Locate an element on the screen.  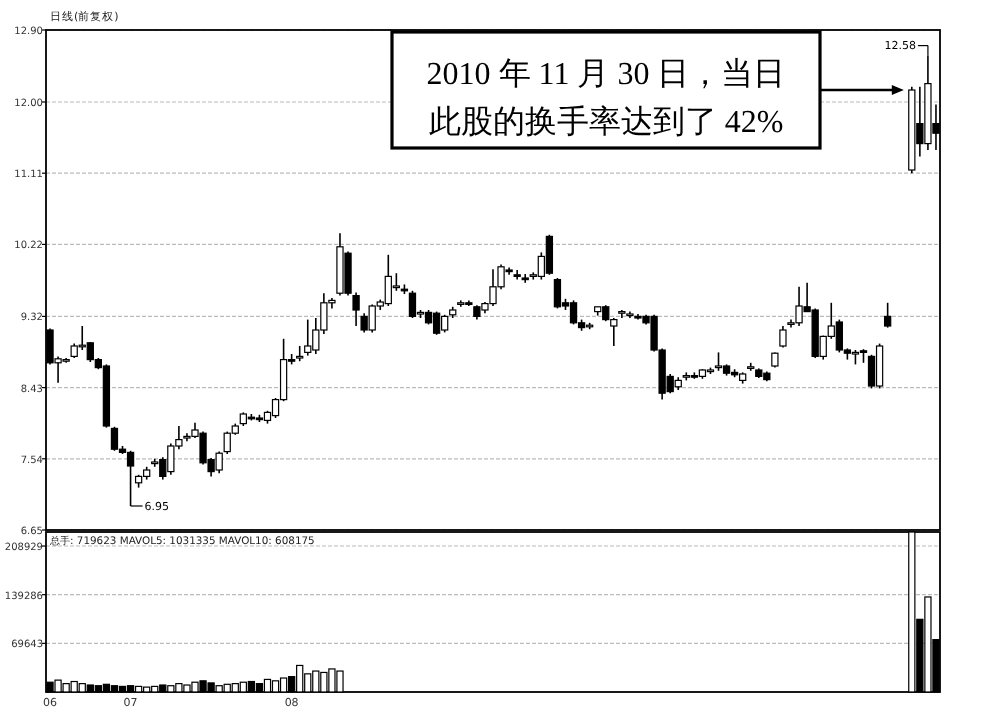
annotation: 2010 年 11 月 30 日，当日此股的换手率达到了 42% is located at coordinates (606, 98).